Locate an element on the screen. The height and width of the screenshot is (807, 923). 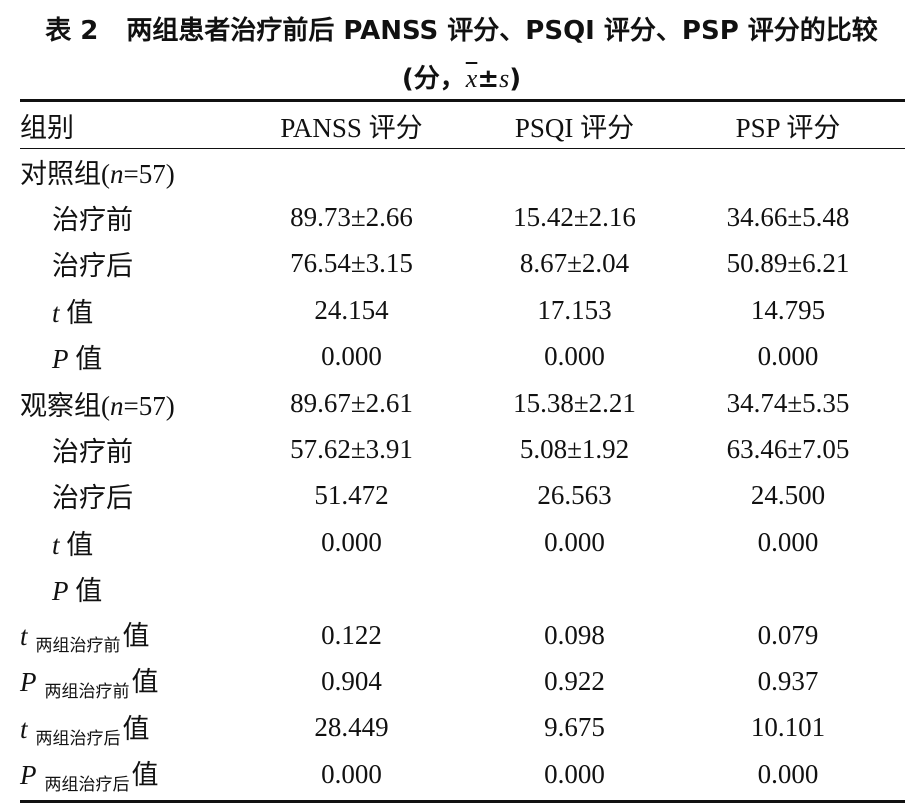
unit-close: ) is located at coordinates (515, 79).